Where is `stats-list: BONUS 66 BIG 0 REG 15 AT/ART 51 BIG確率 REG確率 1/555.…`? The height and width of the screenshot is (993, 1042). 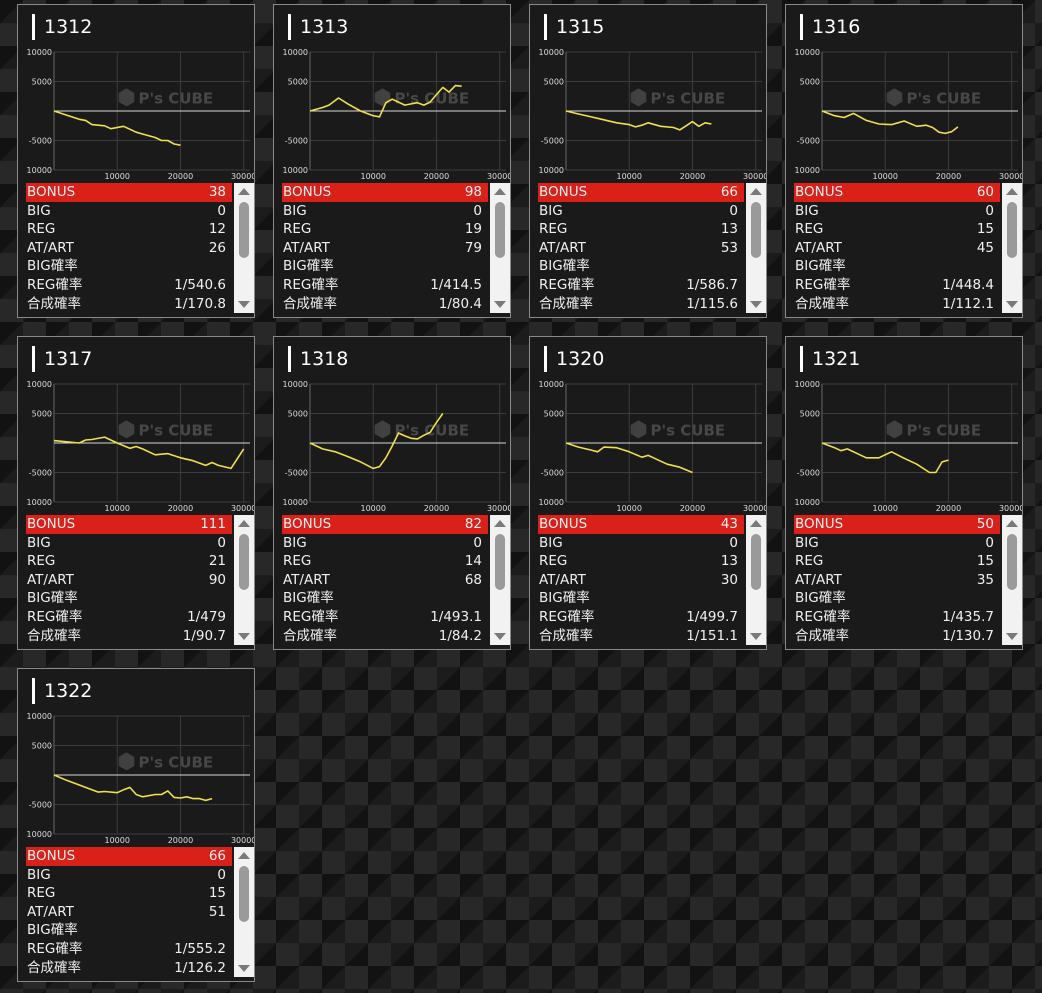
stats-list: BONUS 66 BIG 0 REG 15 AT/ART 51 BIG確率 REG確率 1/555.… is located at coordinates (140, 912).